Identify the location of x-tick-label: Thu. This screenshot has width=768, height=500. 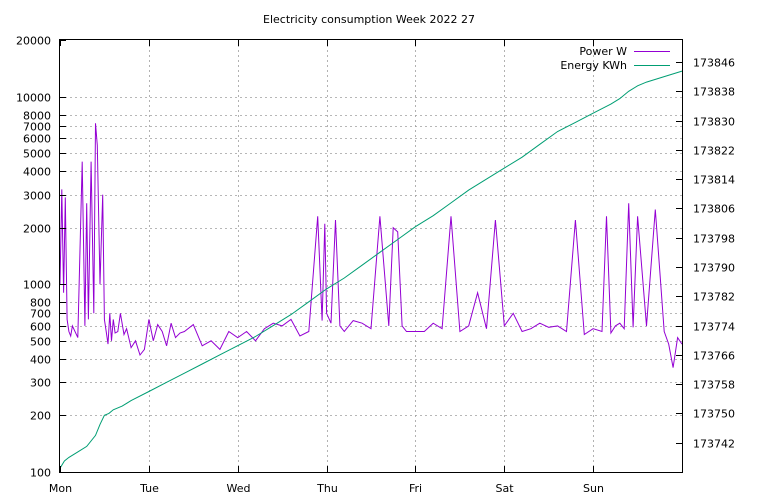
(327, 488).